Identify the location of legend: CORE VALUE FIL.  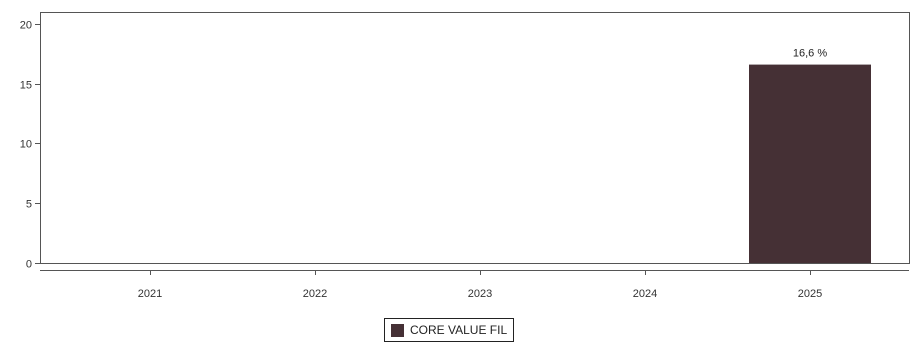
(449, 330).